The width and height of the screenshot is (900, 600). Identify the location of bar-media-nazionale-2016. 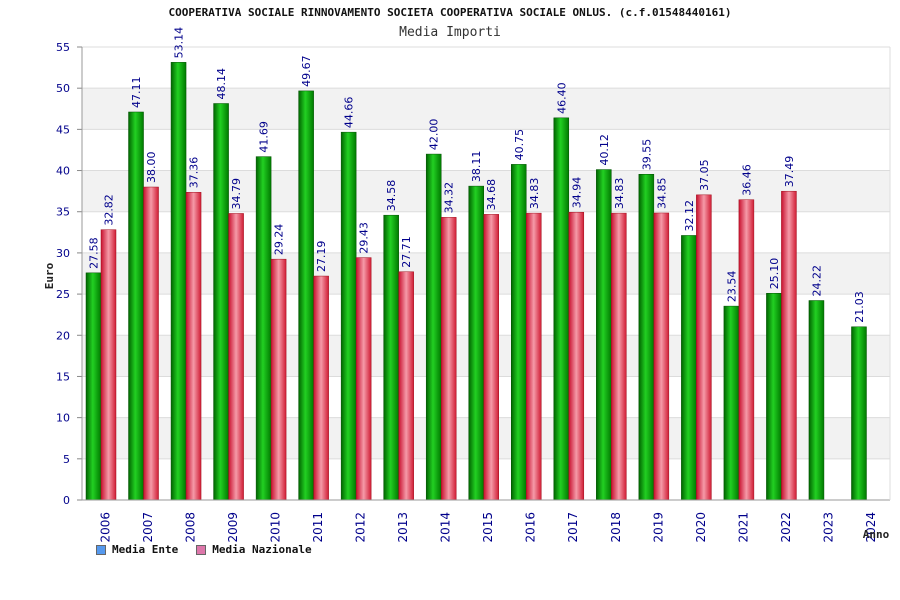
(534, 356).